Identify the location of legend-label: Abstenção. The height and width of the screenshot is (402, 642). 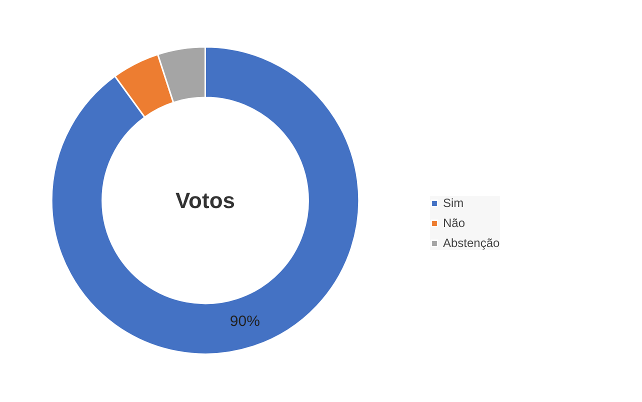
(471, 243).